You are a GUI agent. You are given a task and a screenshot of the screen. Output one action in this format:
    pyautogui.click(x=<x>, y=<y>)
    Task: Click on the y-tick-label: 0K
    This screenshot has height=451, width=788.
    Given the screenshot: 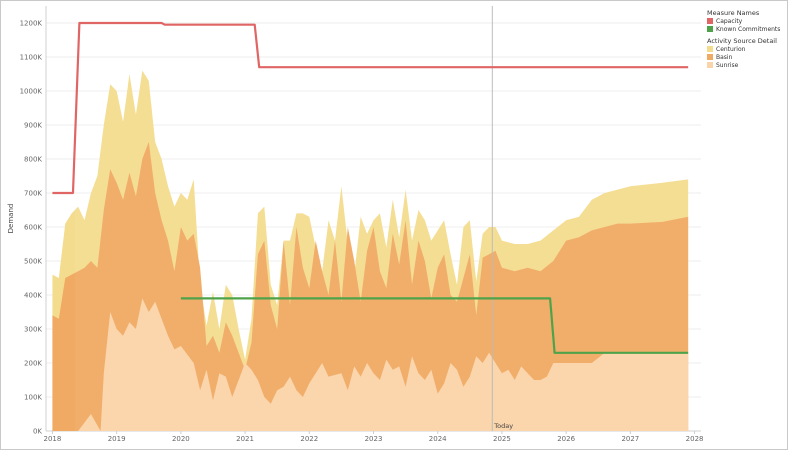 What is the action you would take?
    pyautogui.click(x=37, y=432)
    